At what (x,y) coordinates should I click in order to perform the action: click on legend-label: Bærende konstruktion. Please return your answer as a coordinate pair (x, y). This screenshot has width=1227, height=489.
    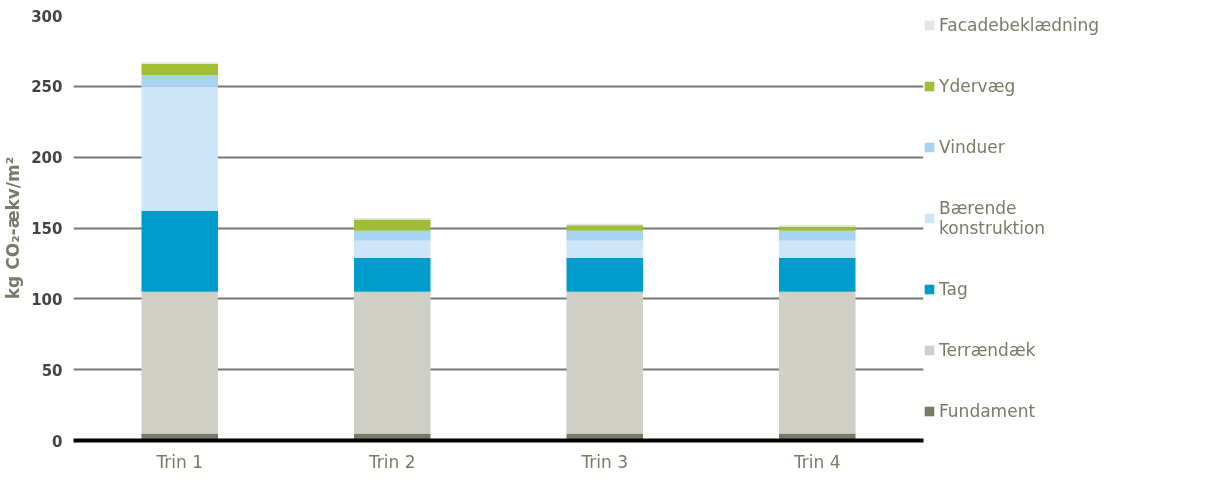
    Looking at the image, I should click on (992, 218).